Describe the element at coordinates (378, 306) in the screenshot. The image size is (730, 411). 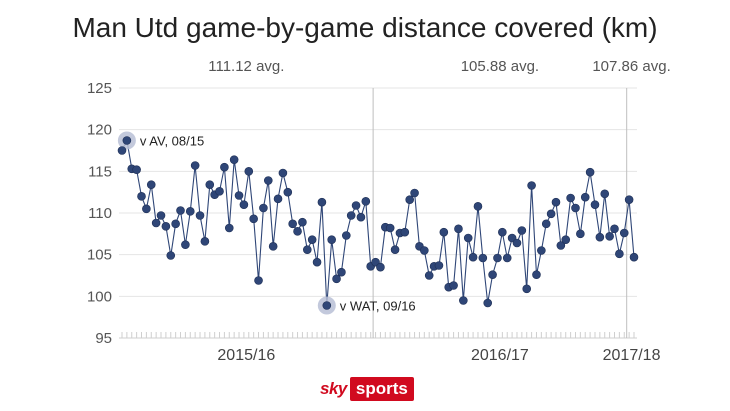
I see `annotation-label: v WAT, 09/16` at that location.